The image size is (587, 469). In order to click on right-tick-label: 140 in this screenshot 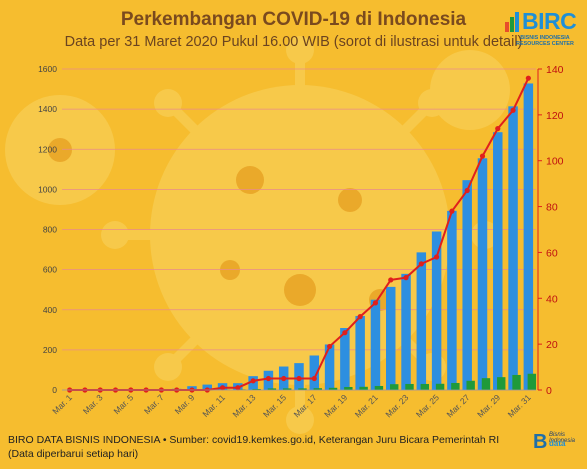, I will do `click(555, 70)`.